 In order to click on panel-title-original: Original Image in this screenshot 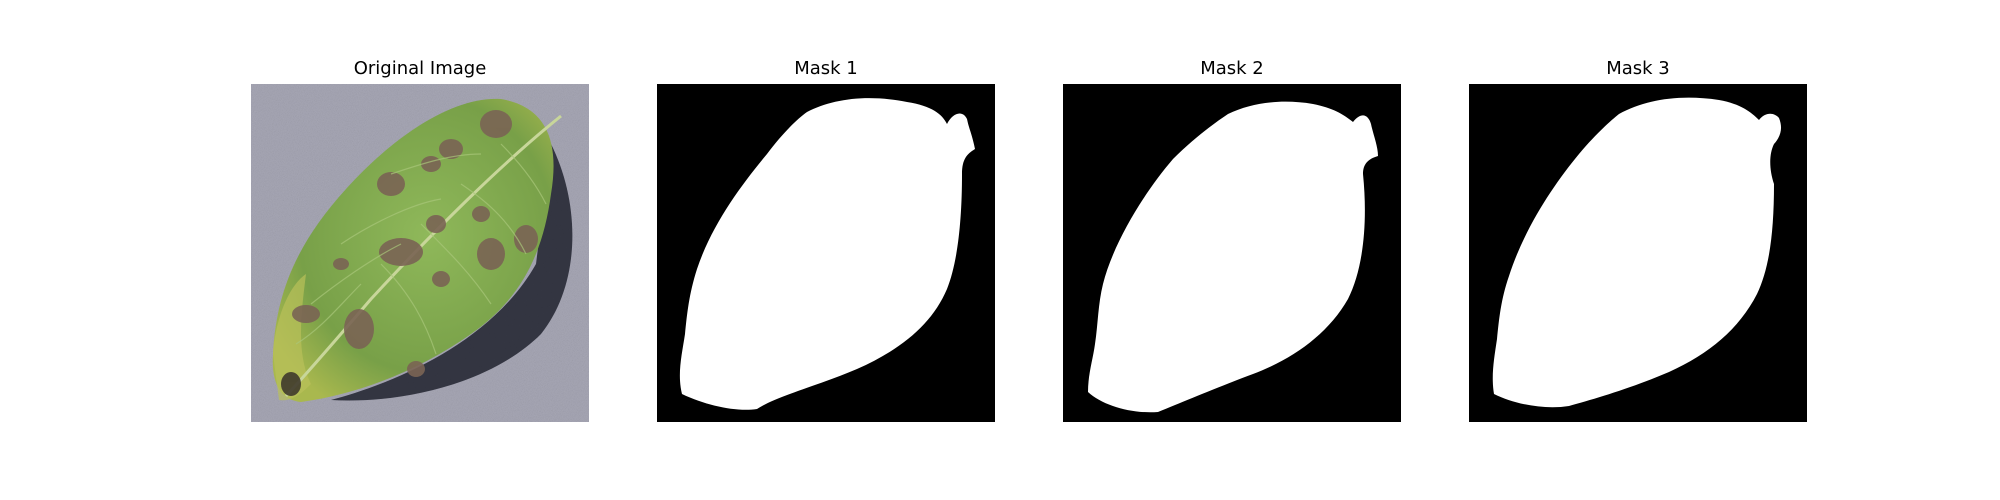, I will do `click(420, 68)`.